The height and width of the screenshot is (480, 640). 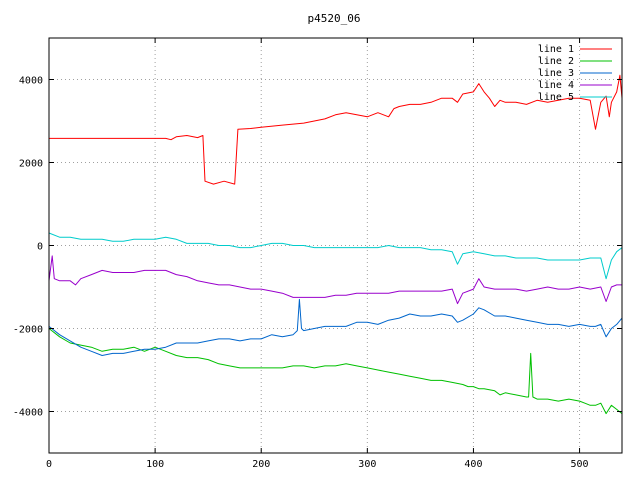 What do you see at coordinates (556, 61) in the screenshot?
I see `legend-label-2: line 2` at bounding box center [556, 61].